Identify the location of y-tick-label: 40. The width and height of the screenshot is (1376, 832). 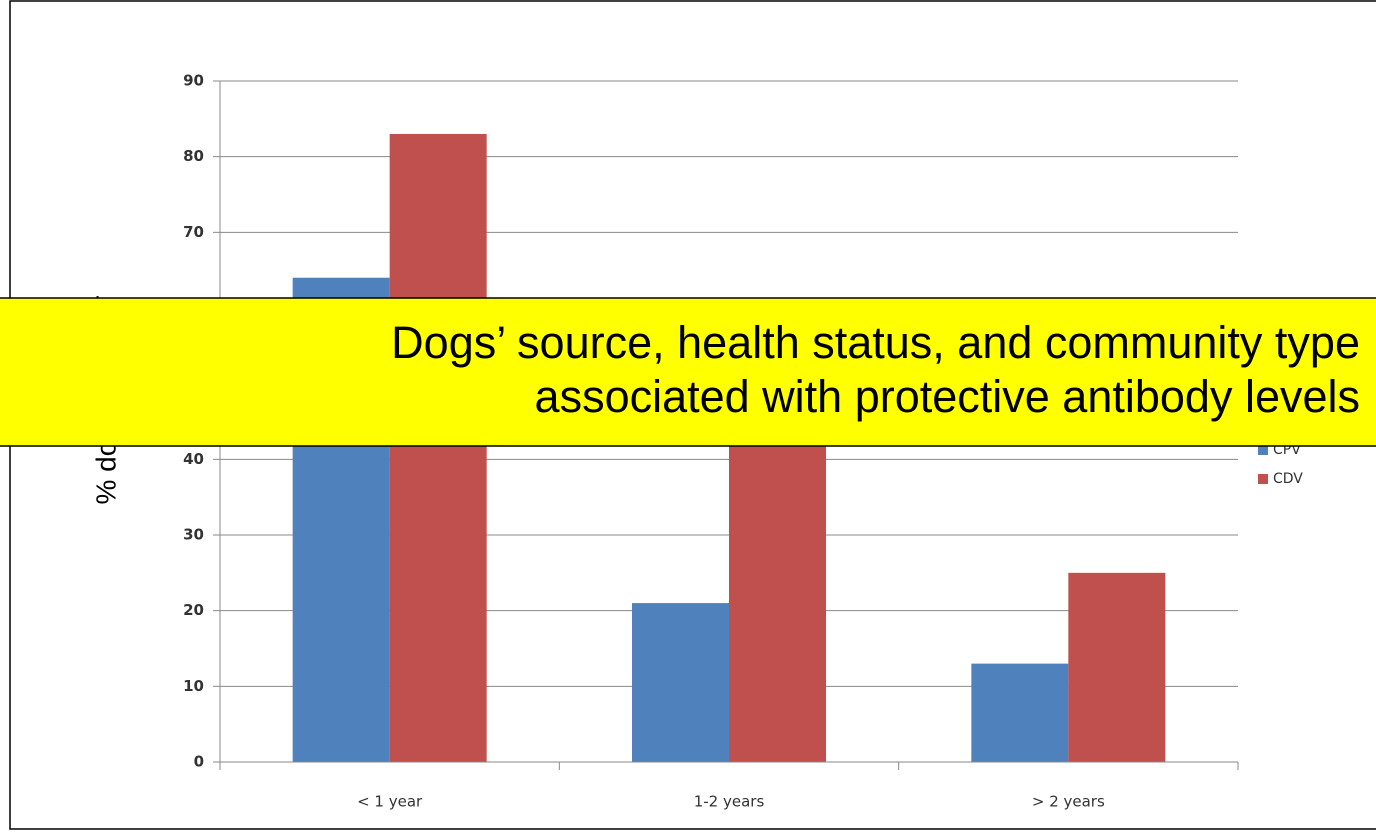
(193, 459).